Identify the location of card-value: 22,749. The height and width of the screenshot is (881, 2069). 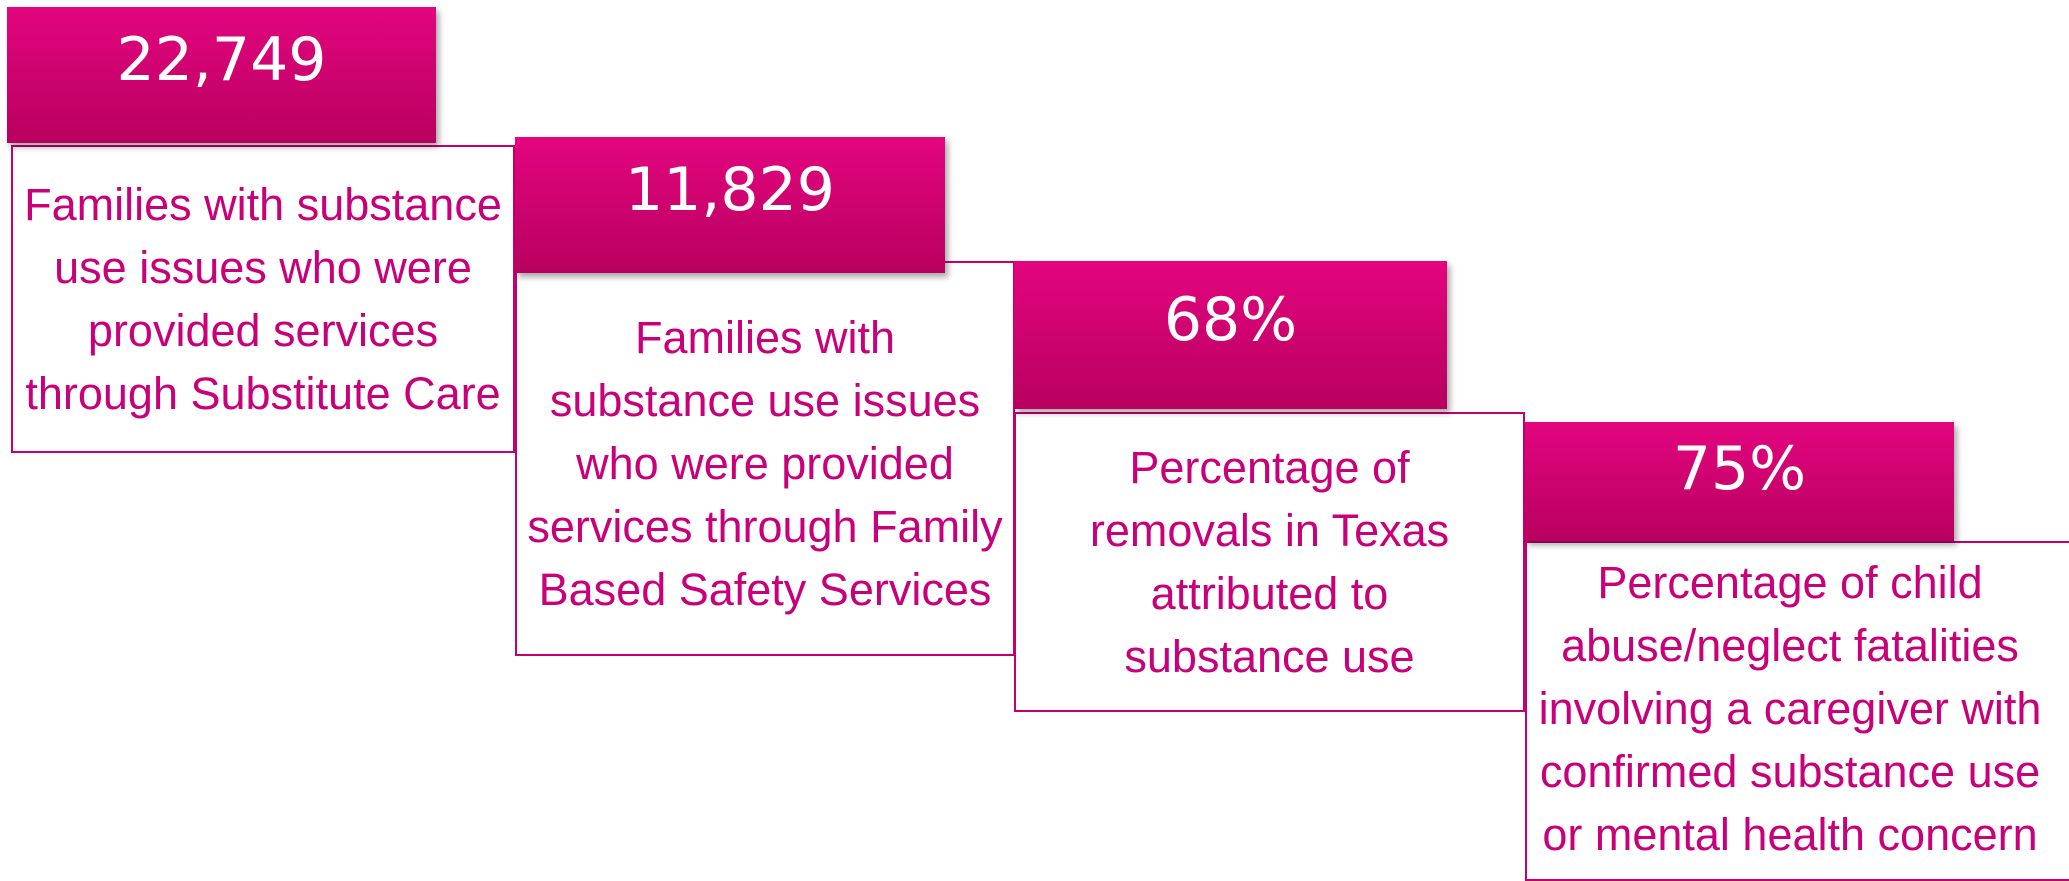
(221, 75).